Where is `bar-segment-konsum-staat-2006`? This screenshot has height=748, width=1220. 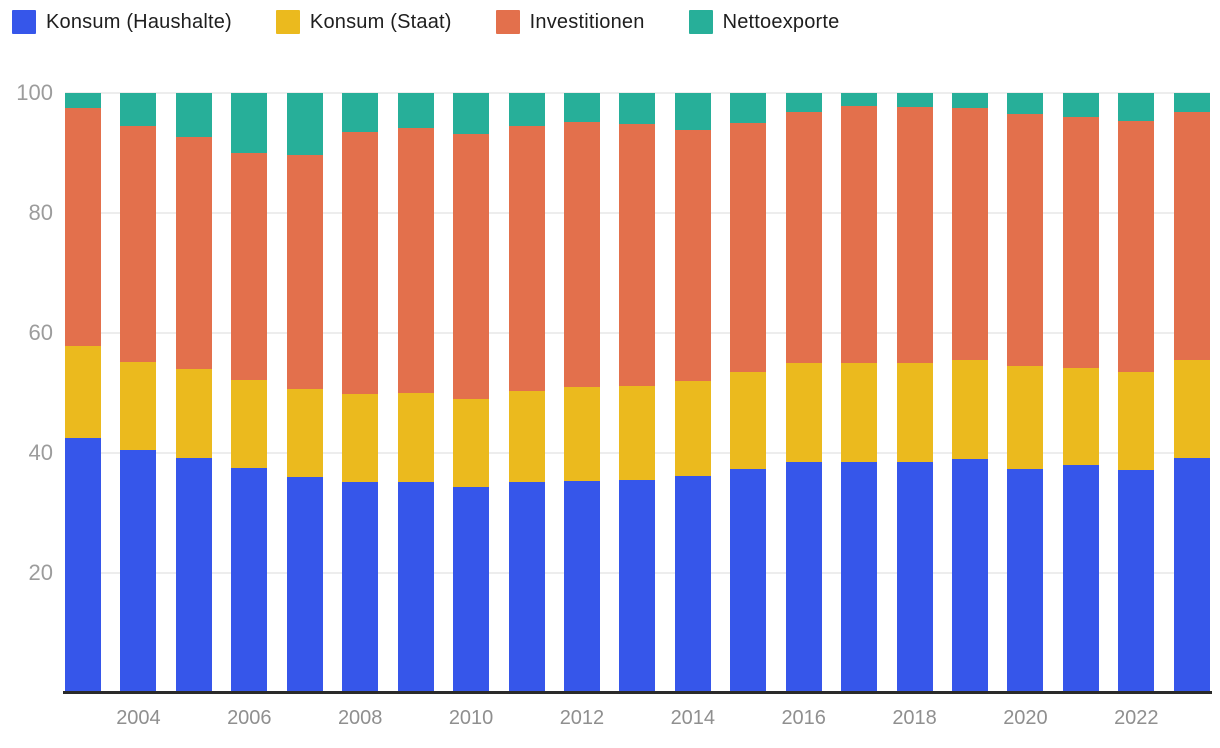
bar-segment-konsum-staat-2006 is located at coordinates (249, 423).